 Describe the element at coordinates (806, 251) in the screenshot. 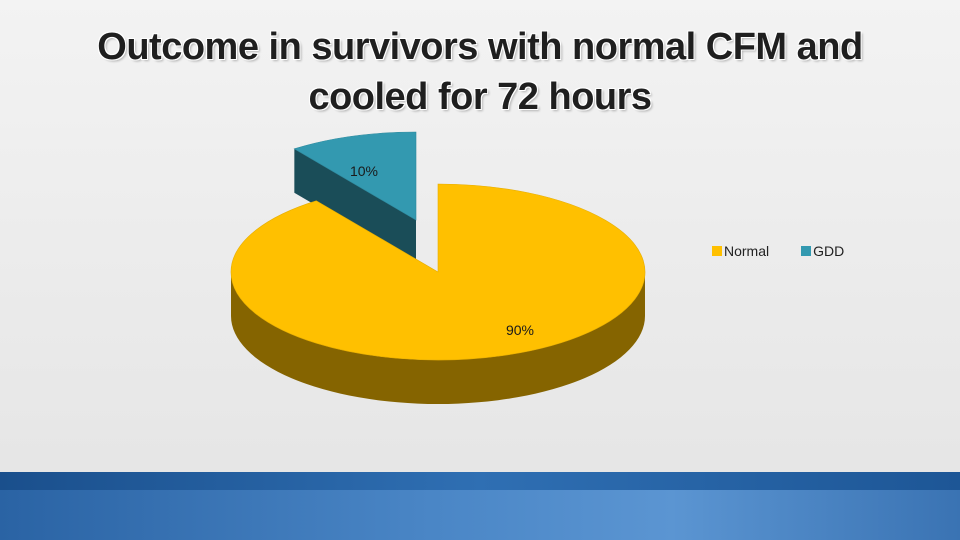

I see `legend-swatch-gdd` at that location.